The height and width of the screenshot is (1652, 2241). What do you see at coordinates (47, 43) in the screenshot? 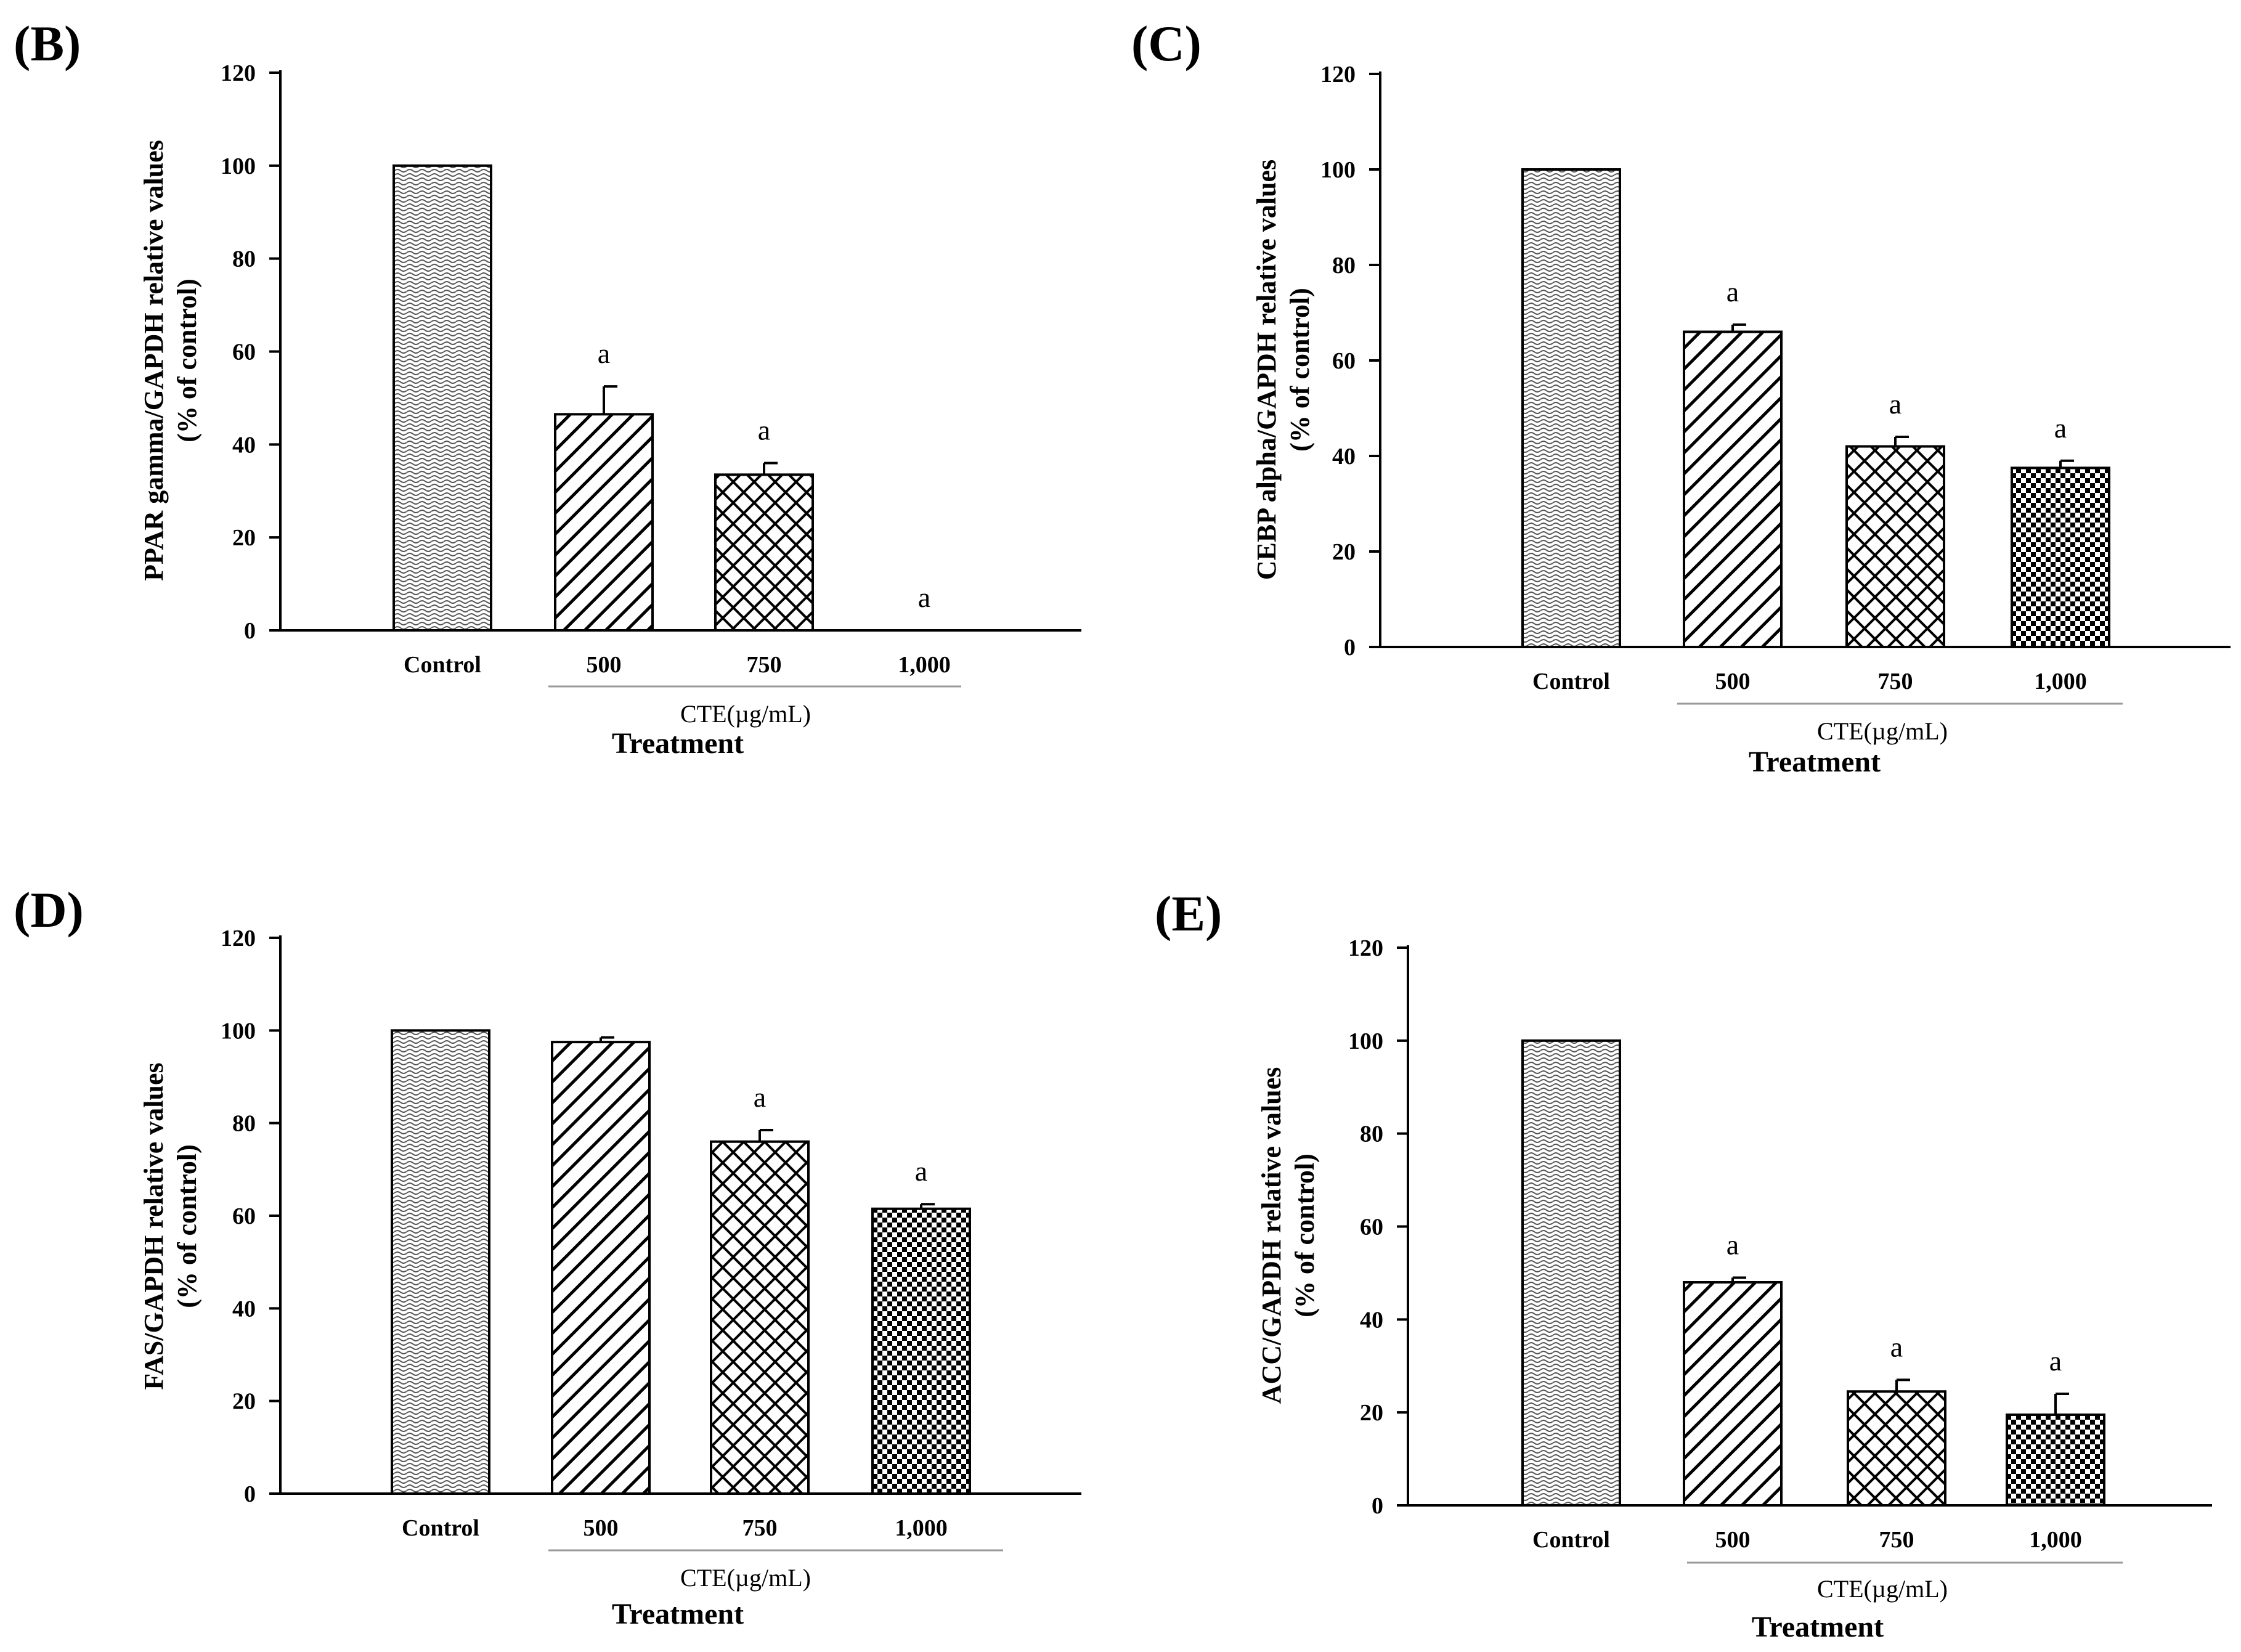
I see `panel-label: (B)` at bounding box center [47, 43].